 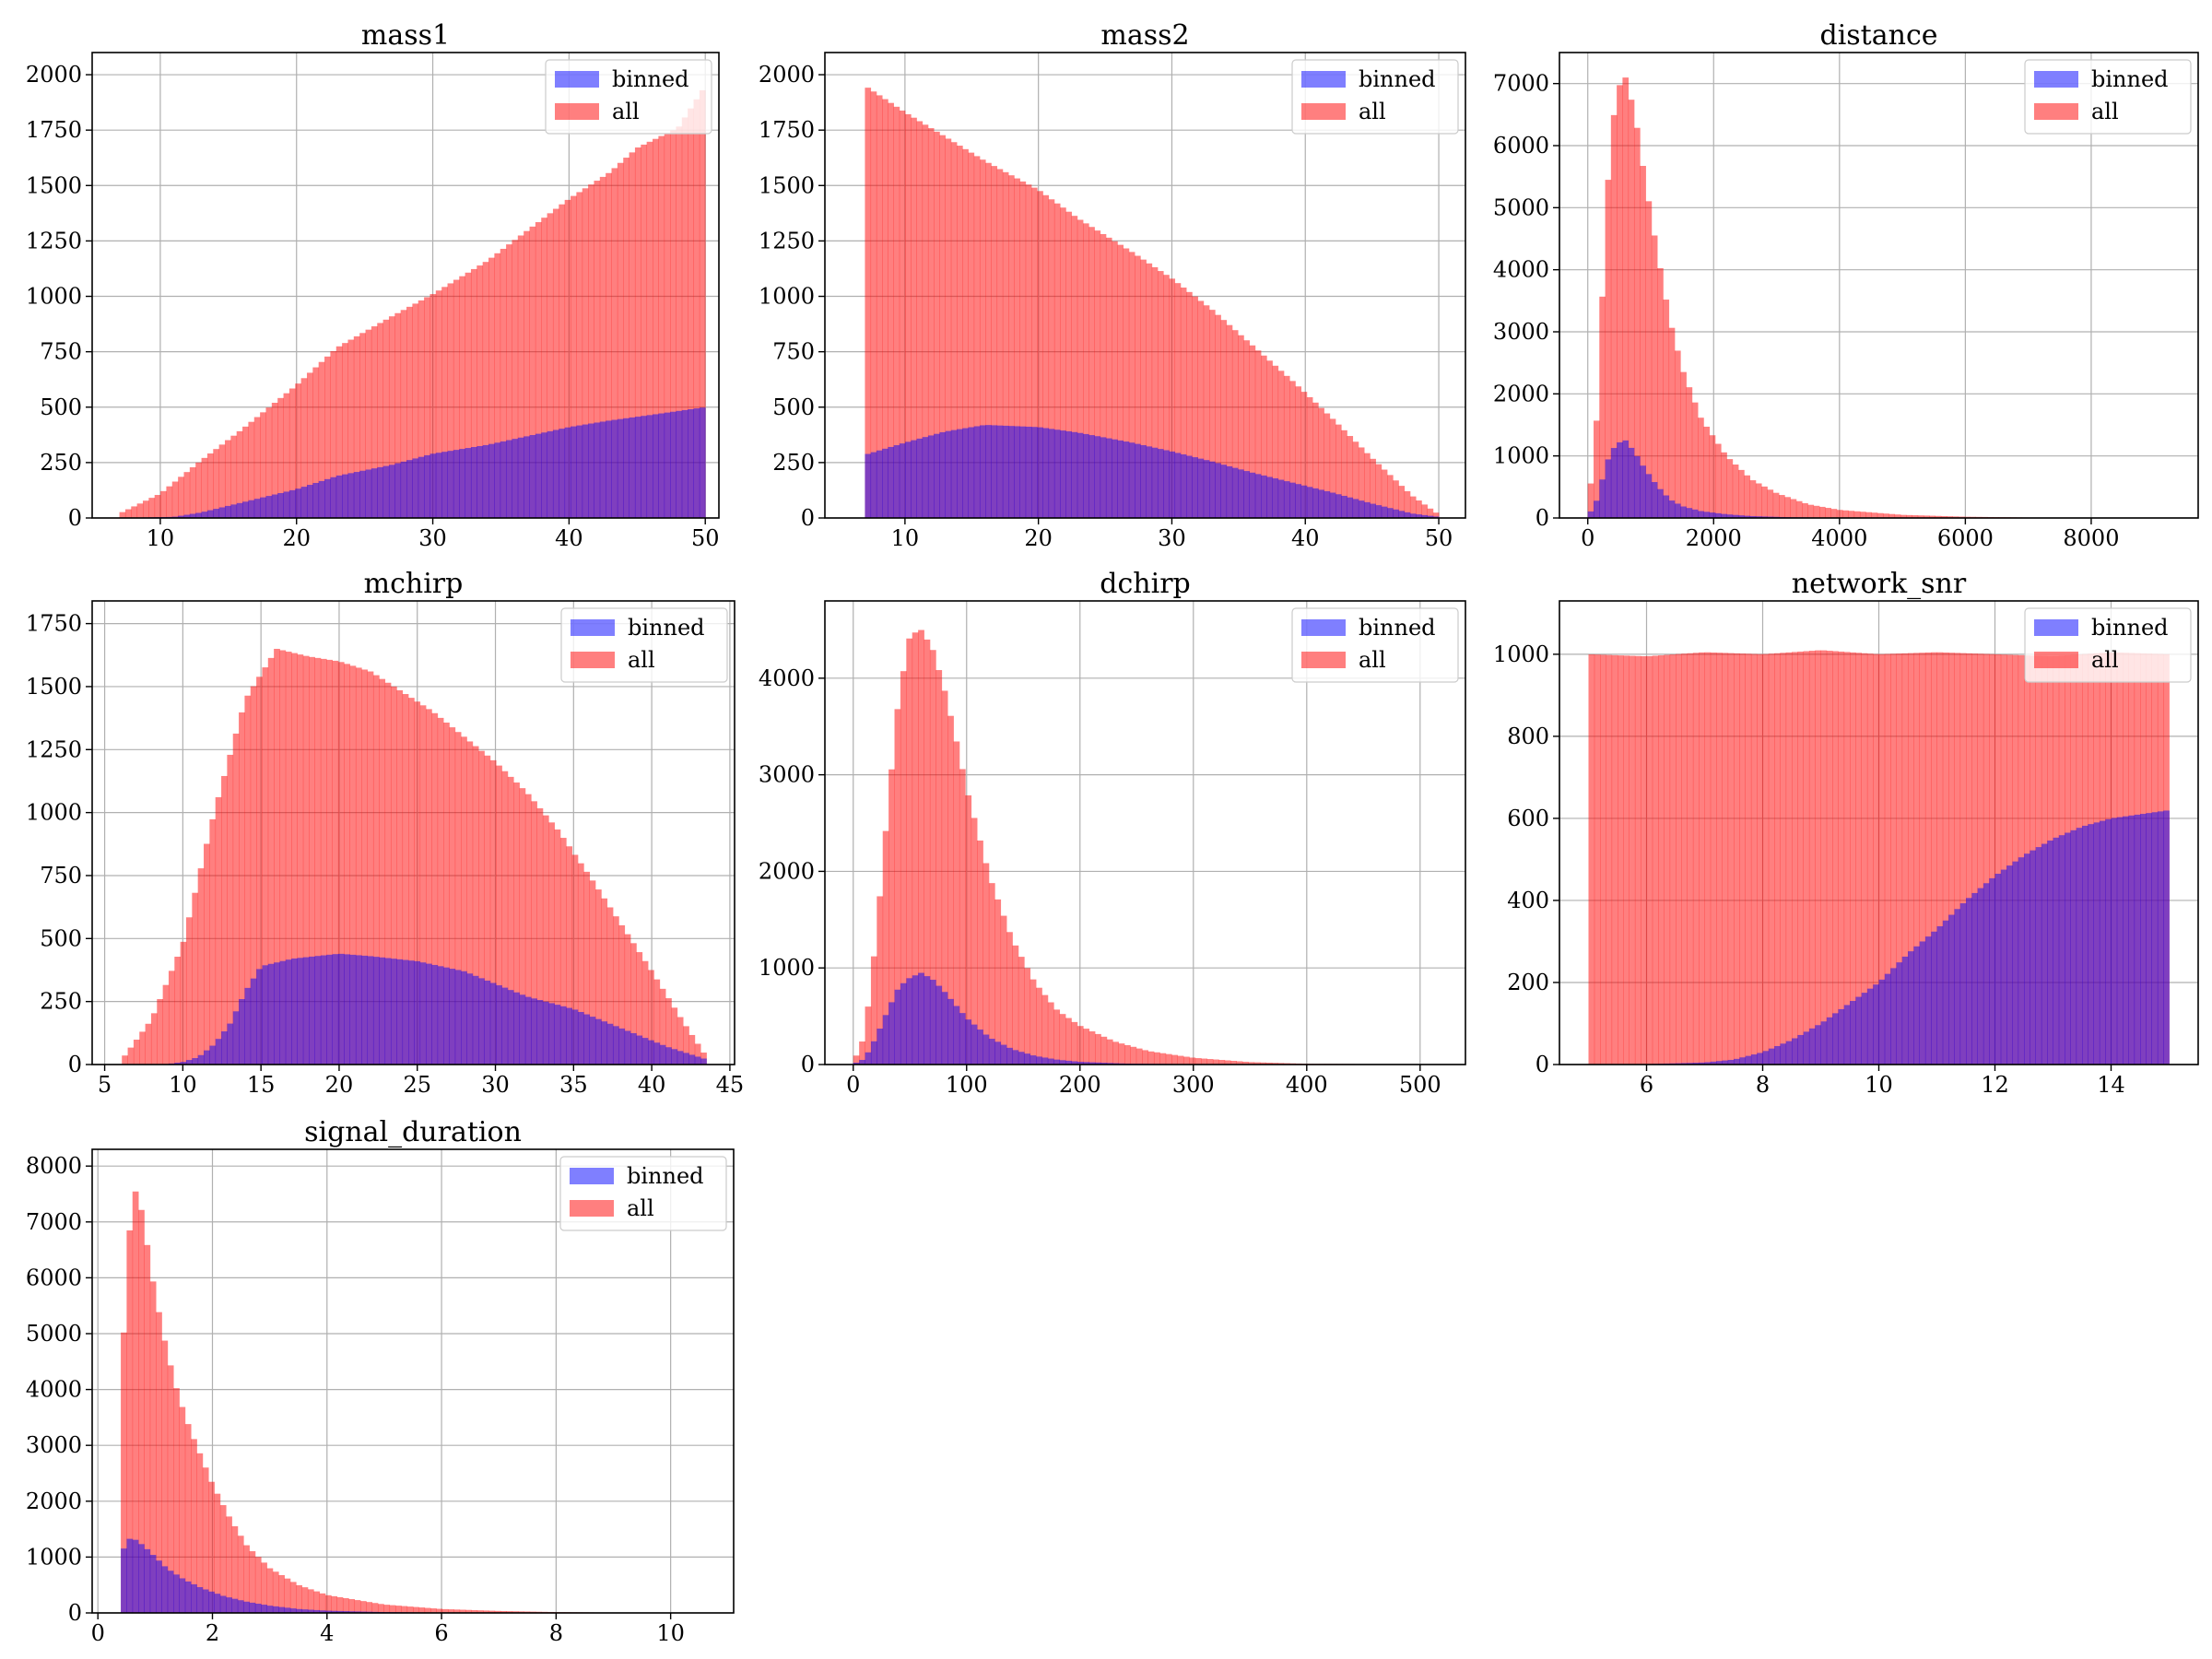 What do you see at coordinates (793, 407) in the screenshot?
I see `y-tick-label: 500` at bounding box center [793, 407].